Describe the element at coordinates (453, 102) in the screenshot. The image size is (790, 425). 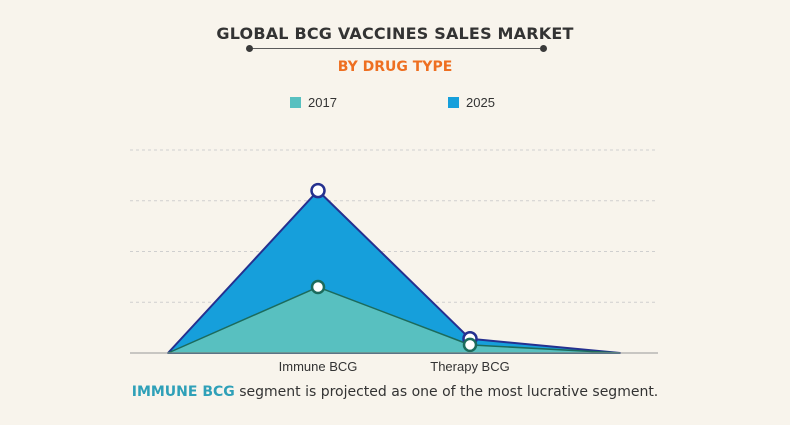
I see `legend-swatch-2025` at that location.